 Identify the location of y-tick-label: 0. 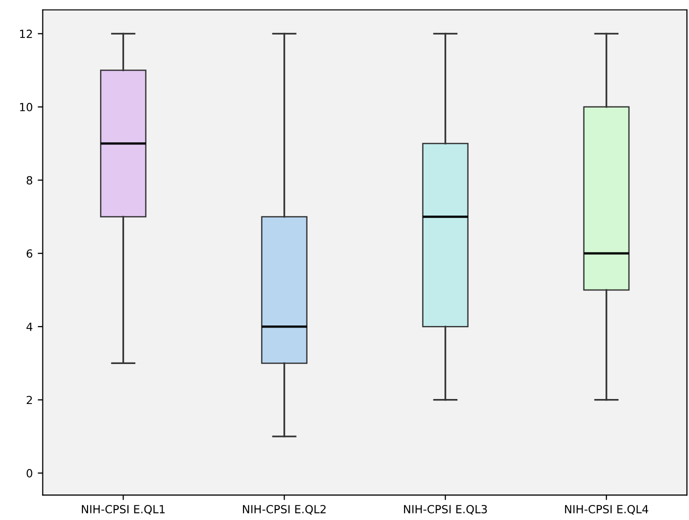
(29, 473).